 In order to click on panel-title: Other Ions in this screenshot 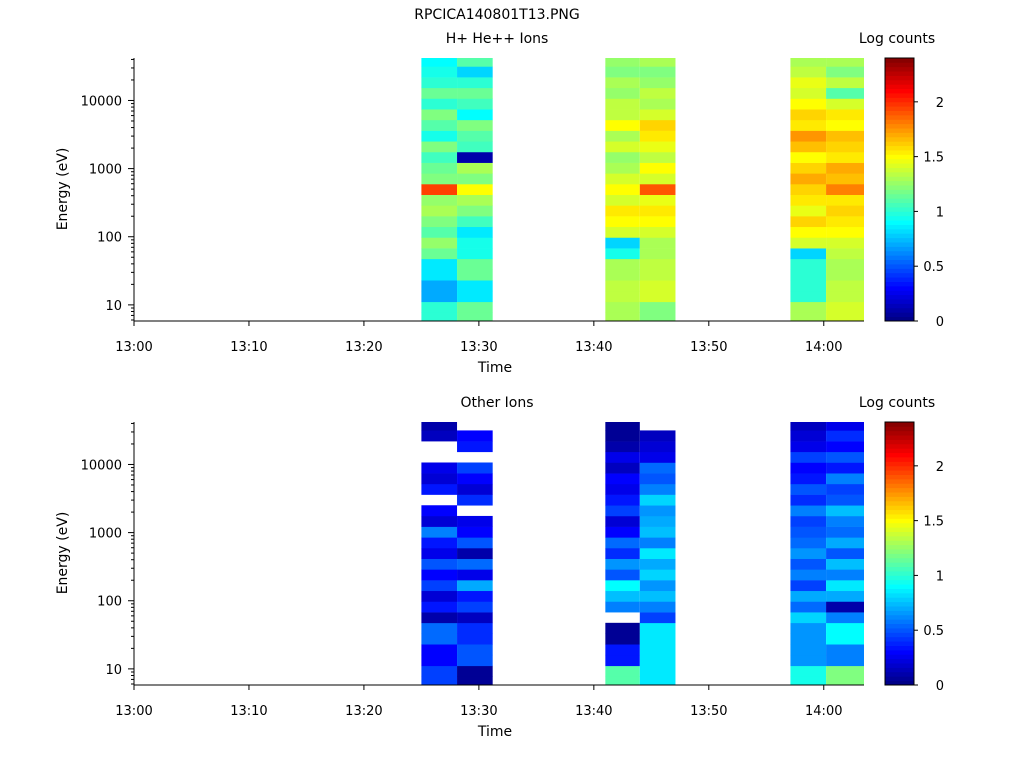, I will do `click(496, 403)`.